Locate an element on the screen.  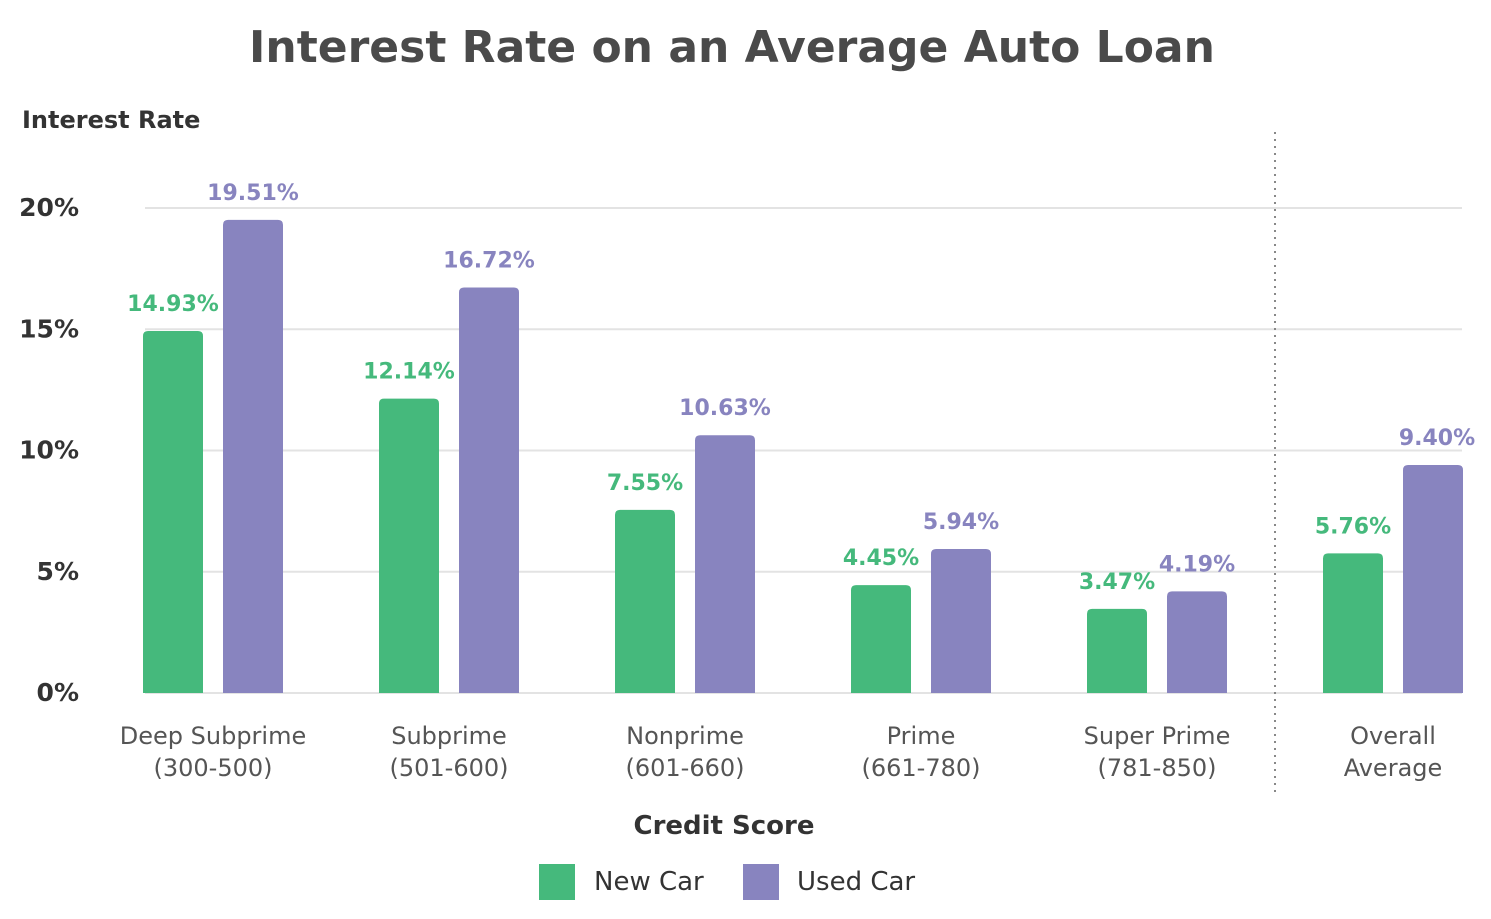
y-tick-label: 0% is located at coordinates (58, 692).